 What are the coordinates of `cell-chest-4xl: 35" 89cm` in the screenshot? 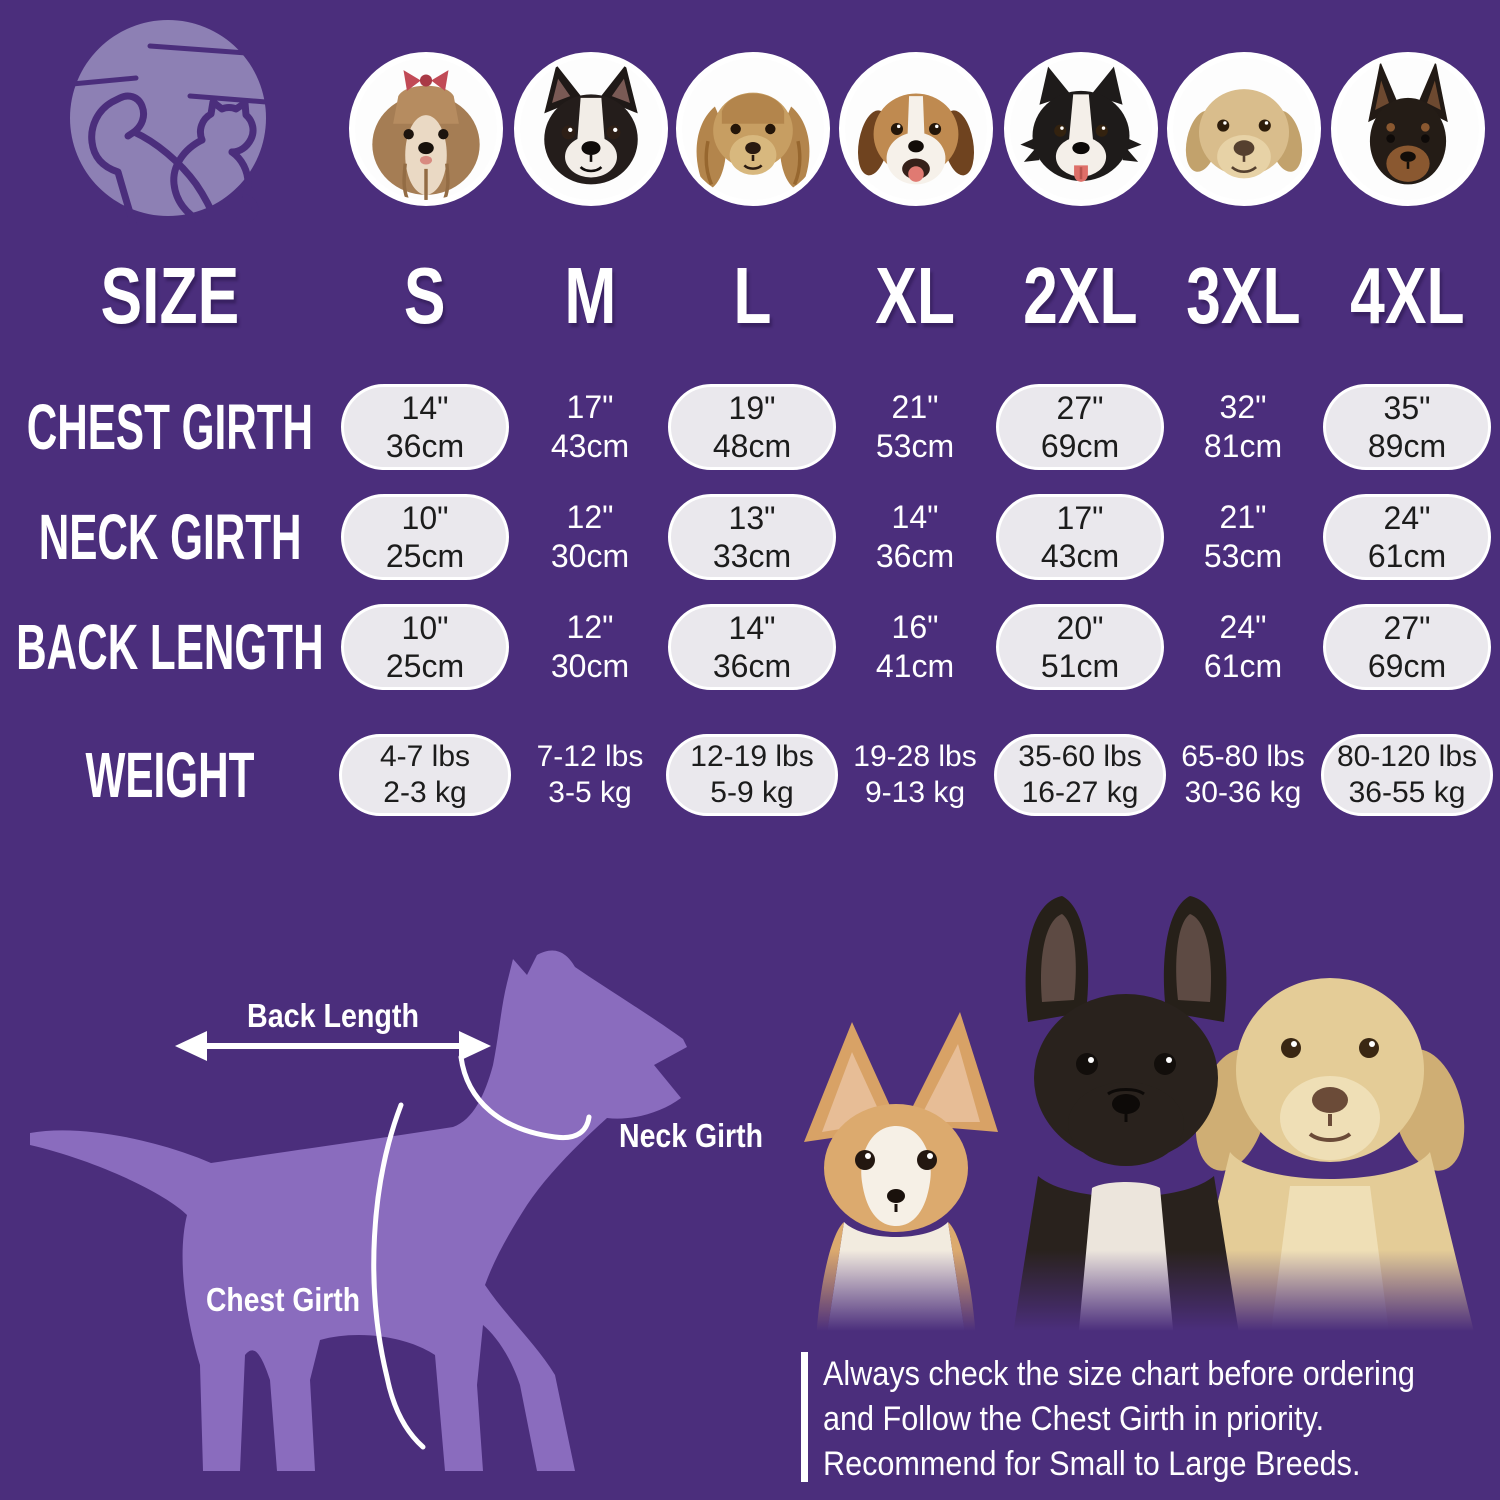 It's located at (1403, 427).